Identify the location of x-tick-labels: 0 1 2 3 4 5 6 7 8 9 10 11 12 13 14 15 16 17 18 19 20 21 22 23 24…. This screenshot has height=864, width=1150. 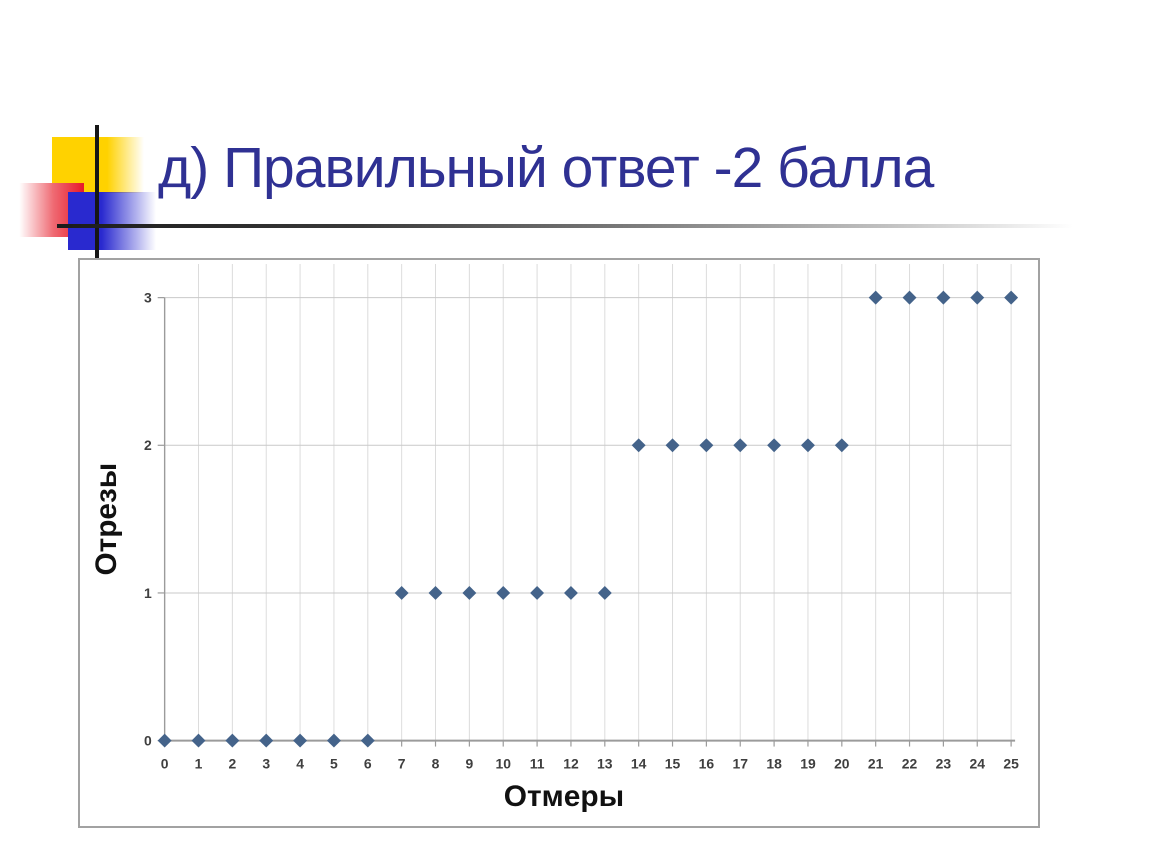
(590, 763).